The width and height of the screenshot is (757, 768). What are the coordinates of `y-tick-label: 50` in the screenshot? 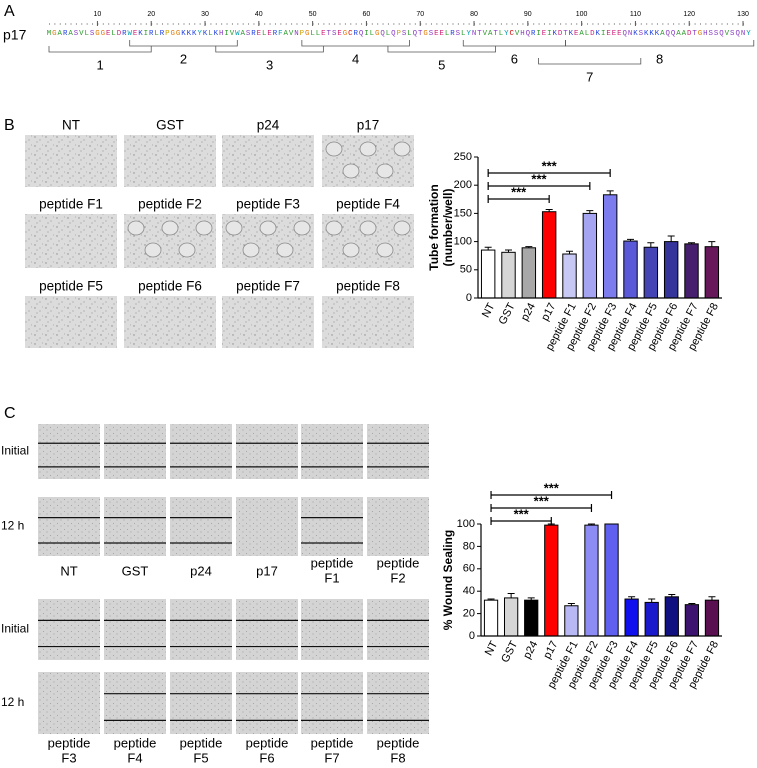 It's located at (466, 270).